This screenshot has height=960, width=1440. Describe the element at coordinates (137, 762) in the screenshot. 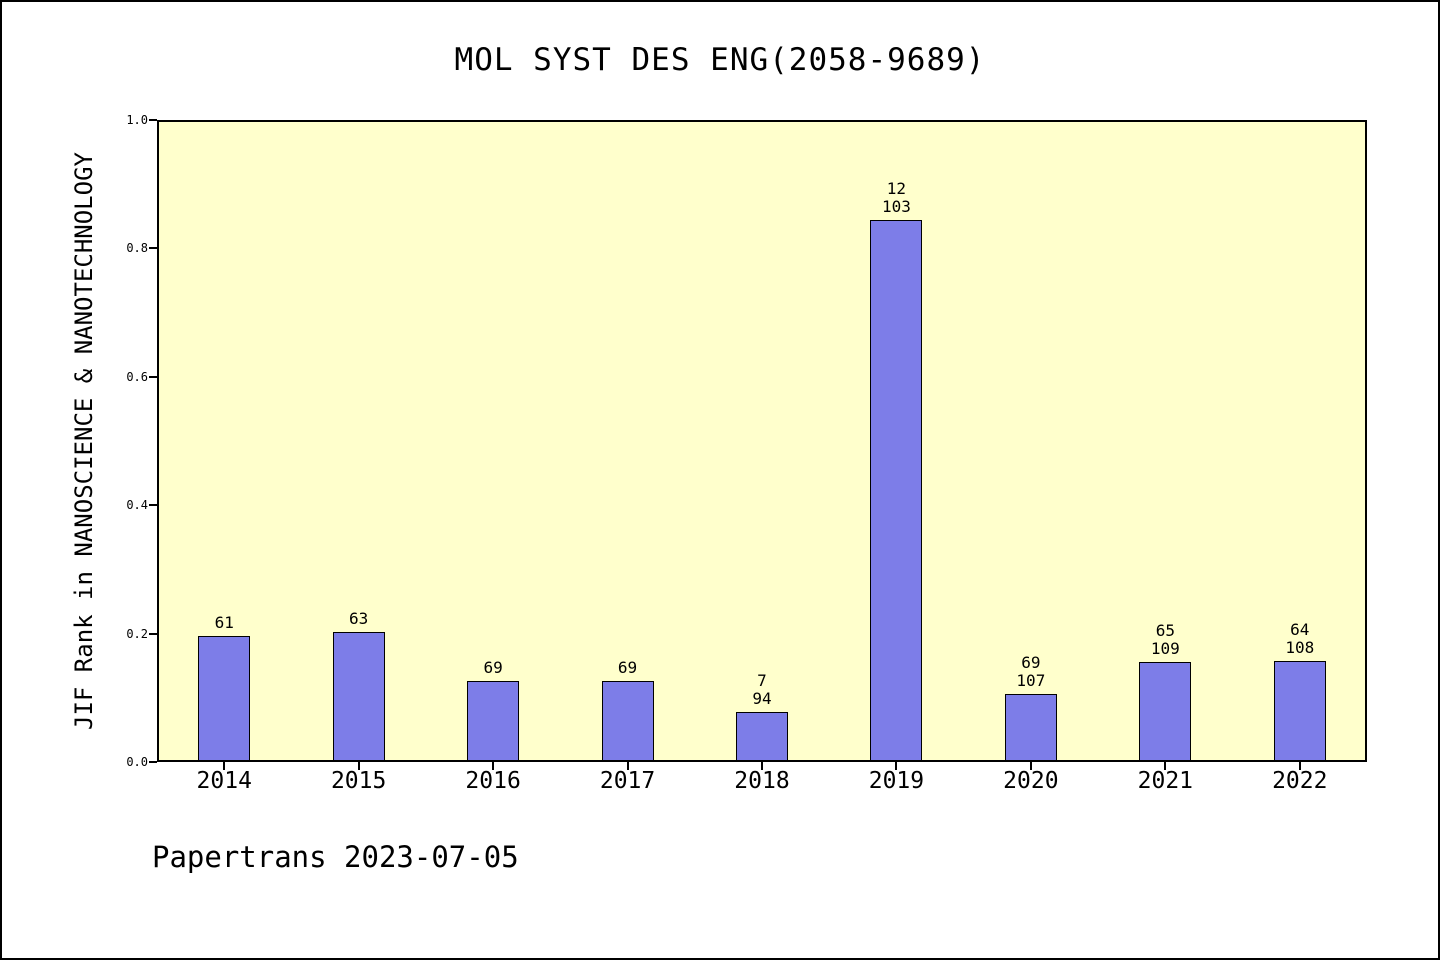

I see `y-tick-label-0.0: 0.0` at that location.